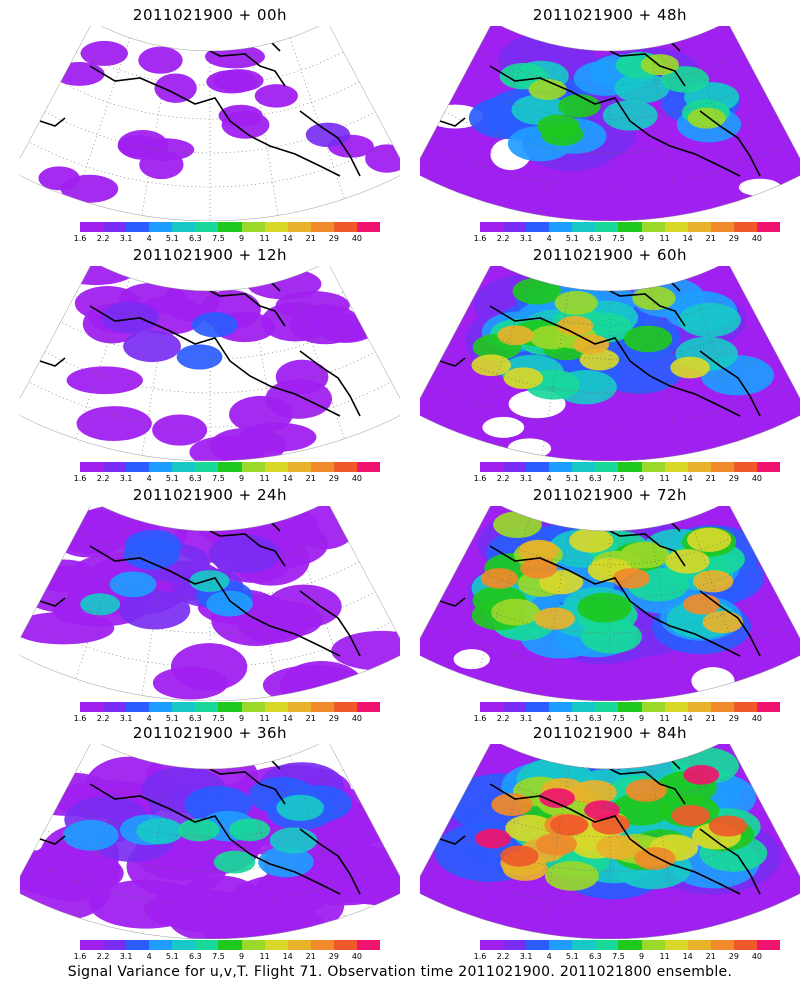  I want to click on colorbar, so click(630, 707).